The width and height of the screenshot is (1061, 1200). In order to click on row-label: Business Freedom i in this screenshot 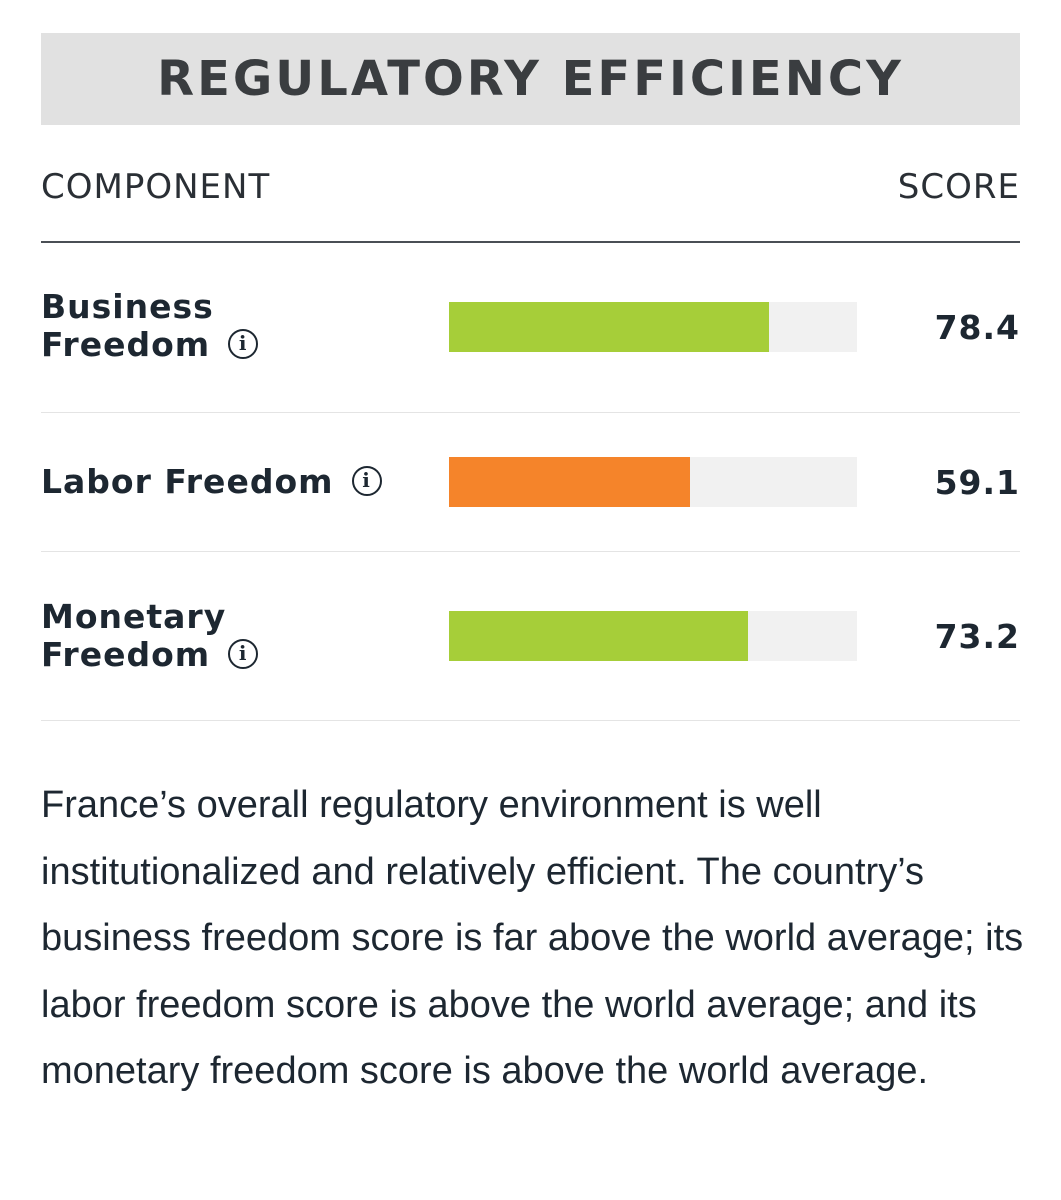, I will do `click(241, 326)`.